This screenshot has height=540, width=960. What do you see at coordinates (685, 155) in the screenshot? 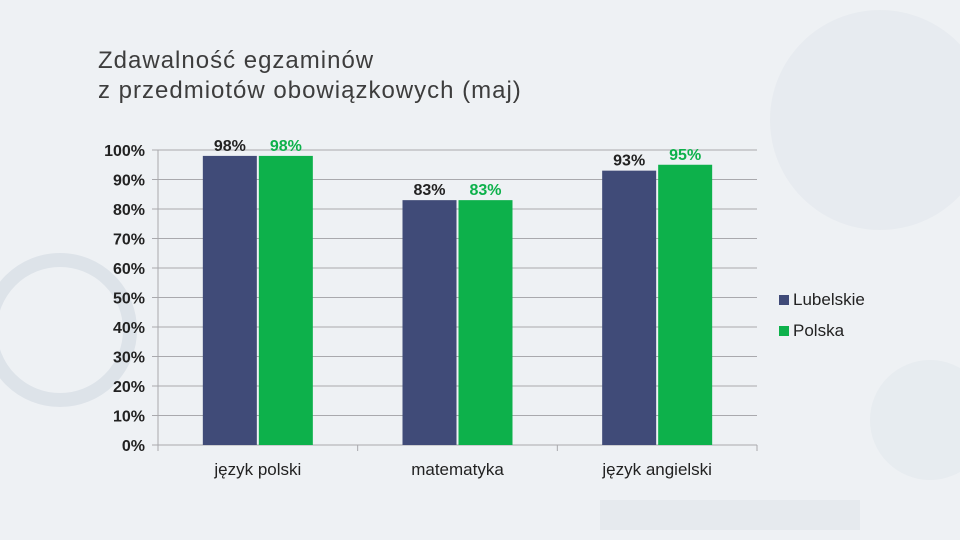
I see `data-label: 95%` at bounding box center [685, 155].